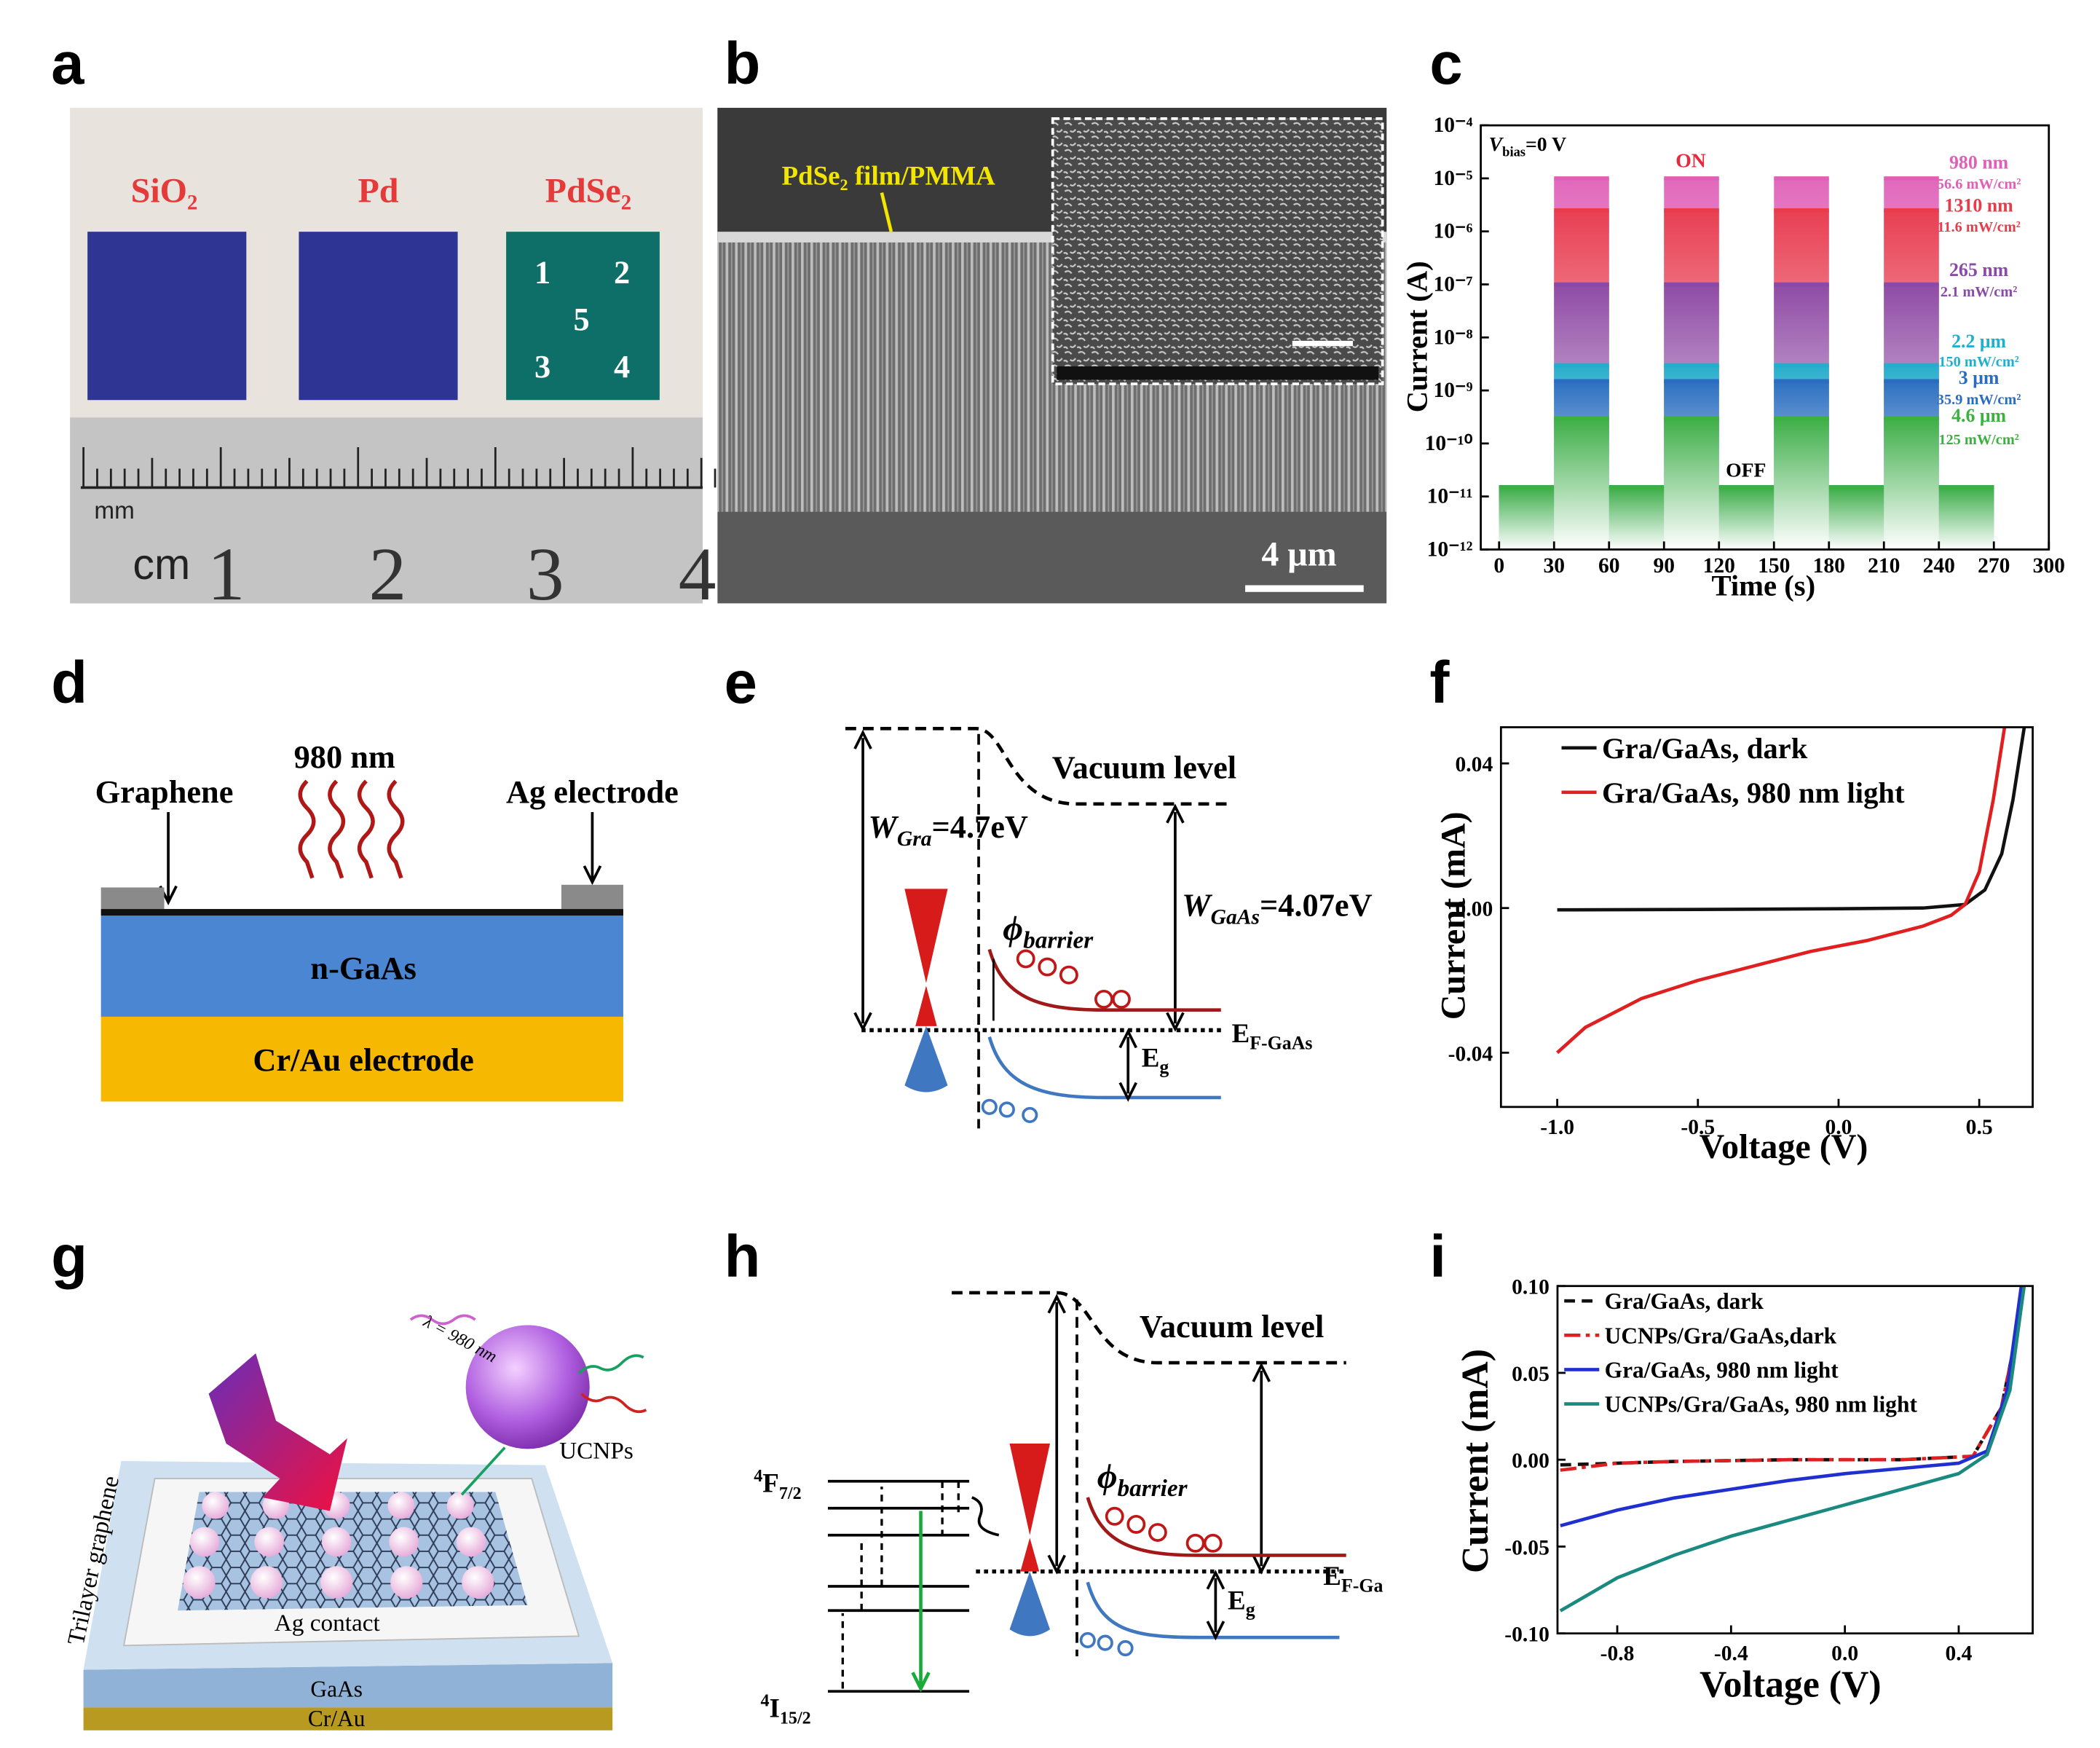 The width and height of the screenshot is (2100, 1748). Describe the element at coordinates (393, 362) in the screenshot. I see `photo-panel: SiO₂ Pd PdSe₂ 1 2 5 3 4 mm cm 1 2 3 4` at that location.